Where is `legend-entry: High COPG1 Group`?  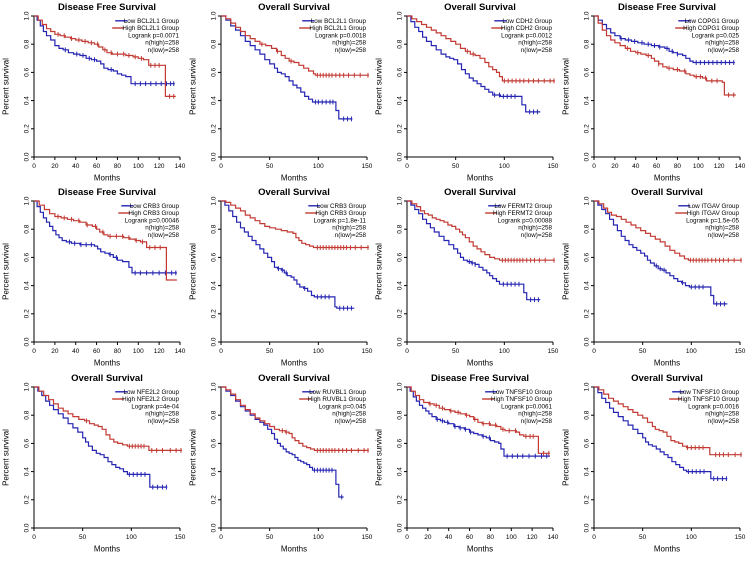 legend-entry: High COPG1 Group is located at coordinates (711, 28).